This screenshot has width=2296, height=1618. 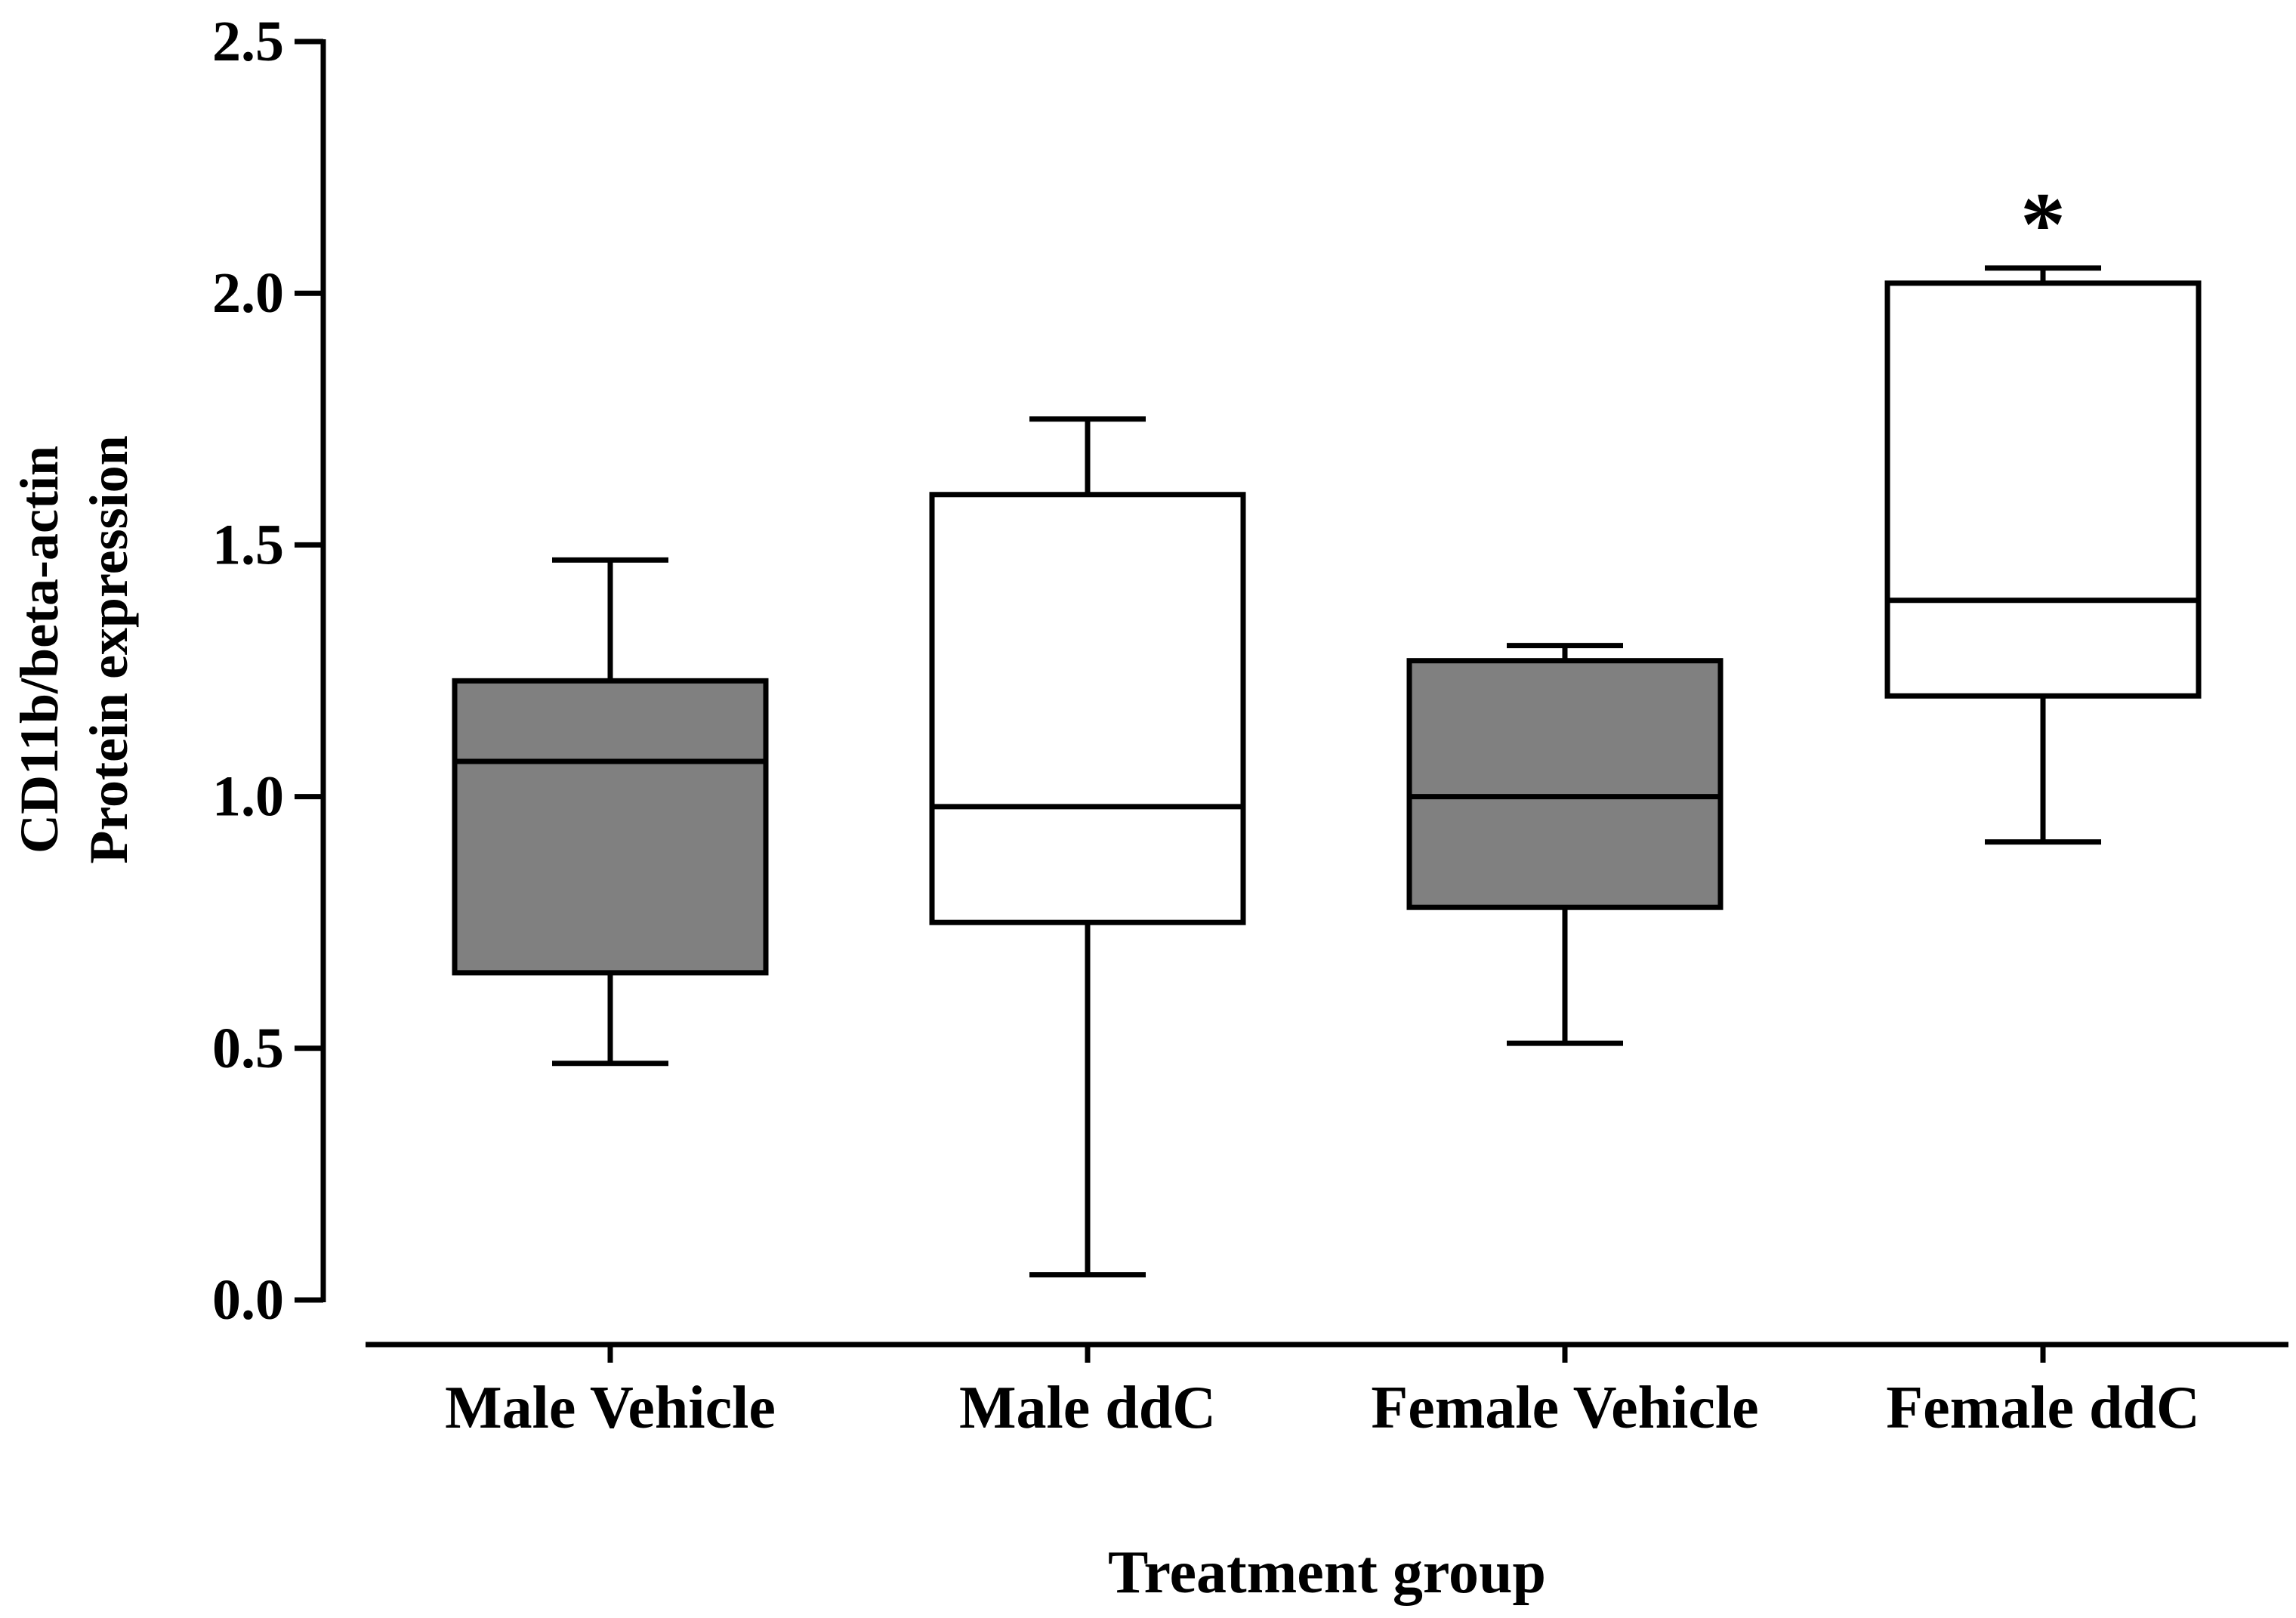 I want to click on y-tick-label: 0.0, so click(x=248, y=1300).